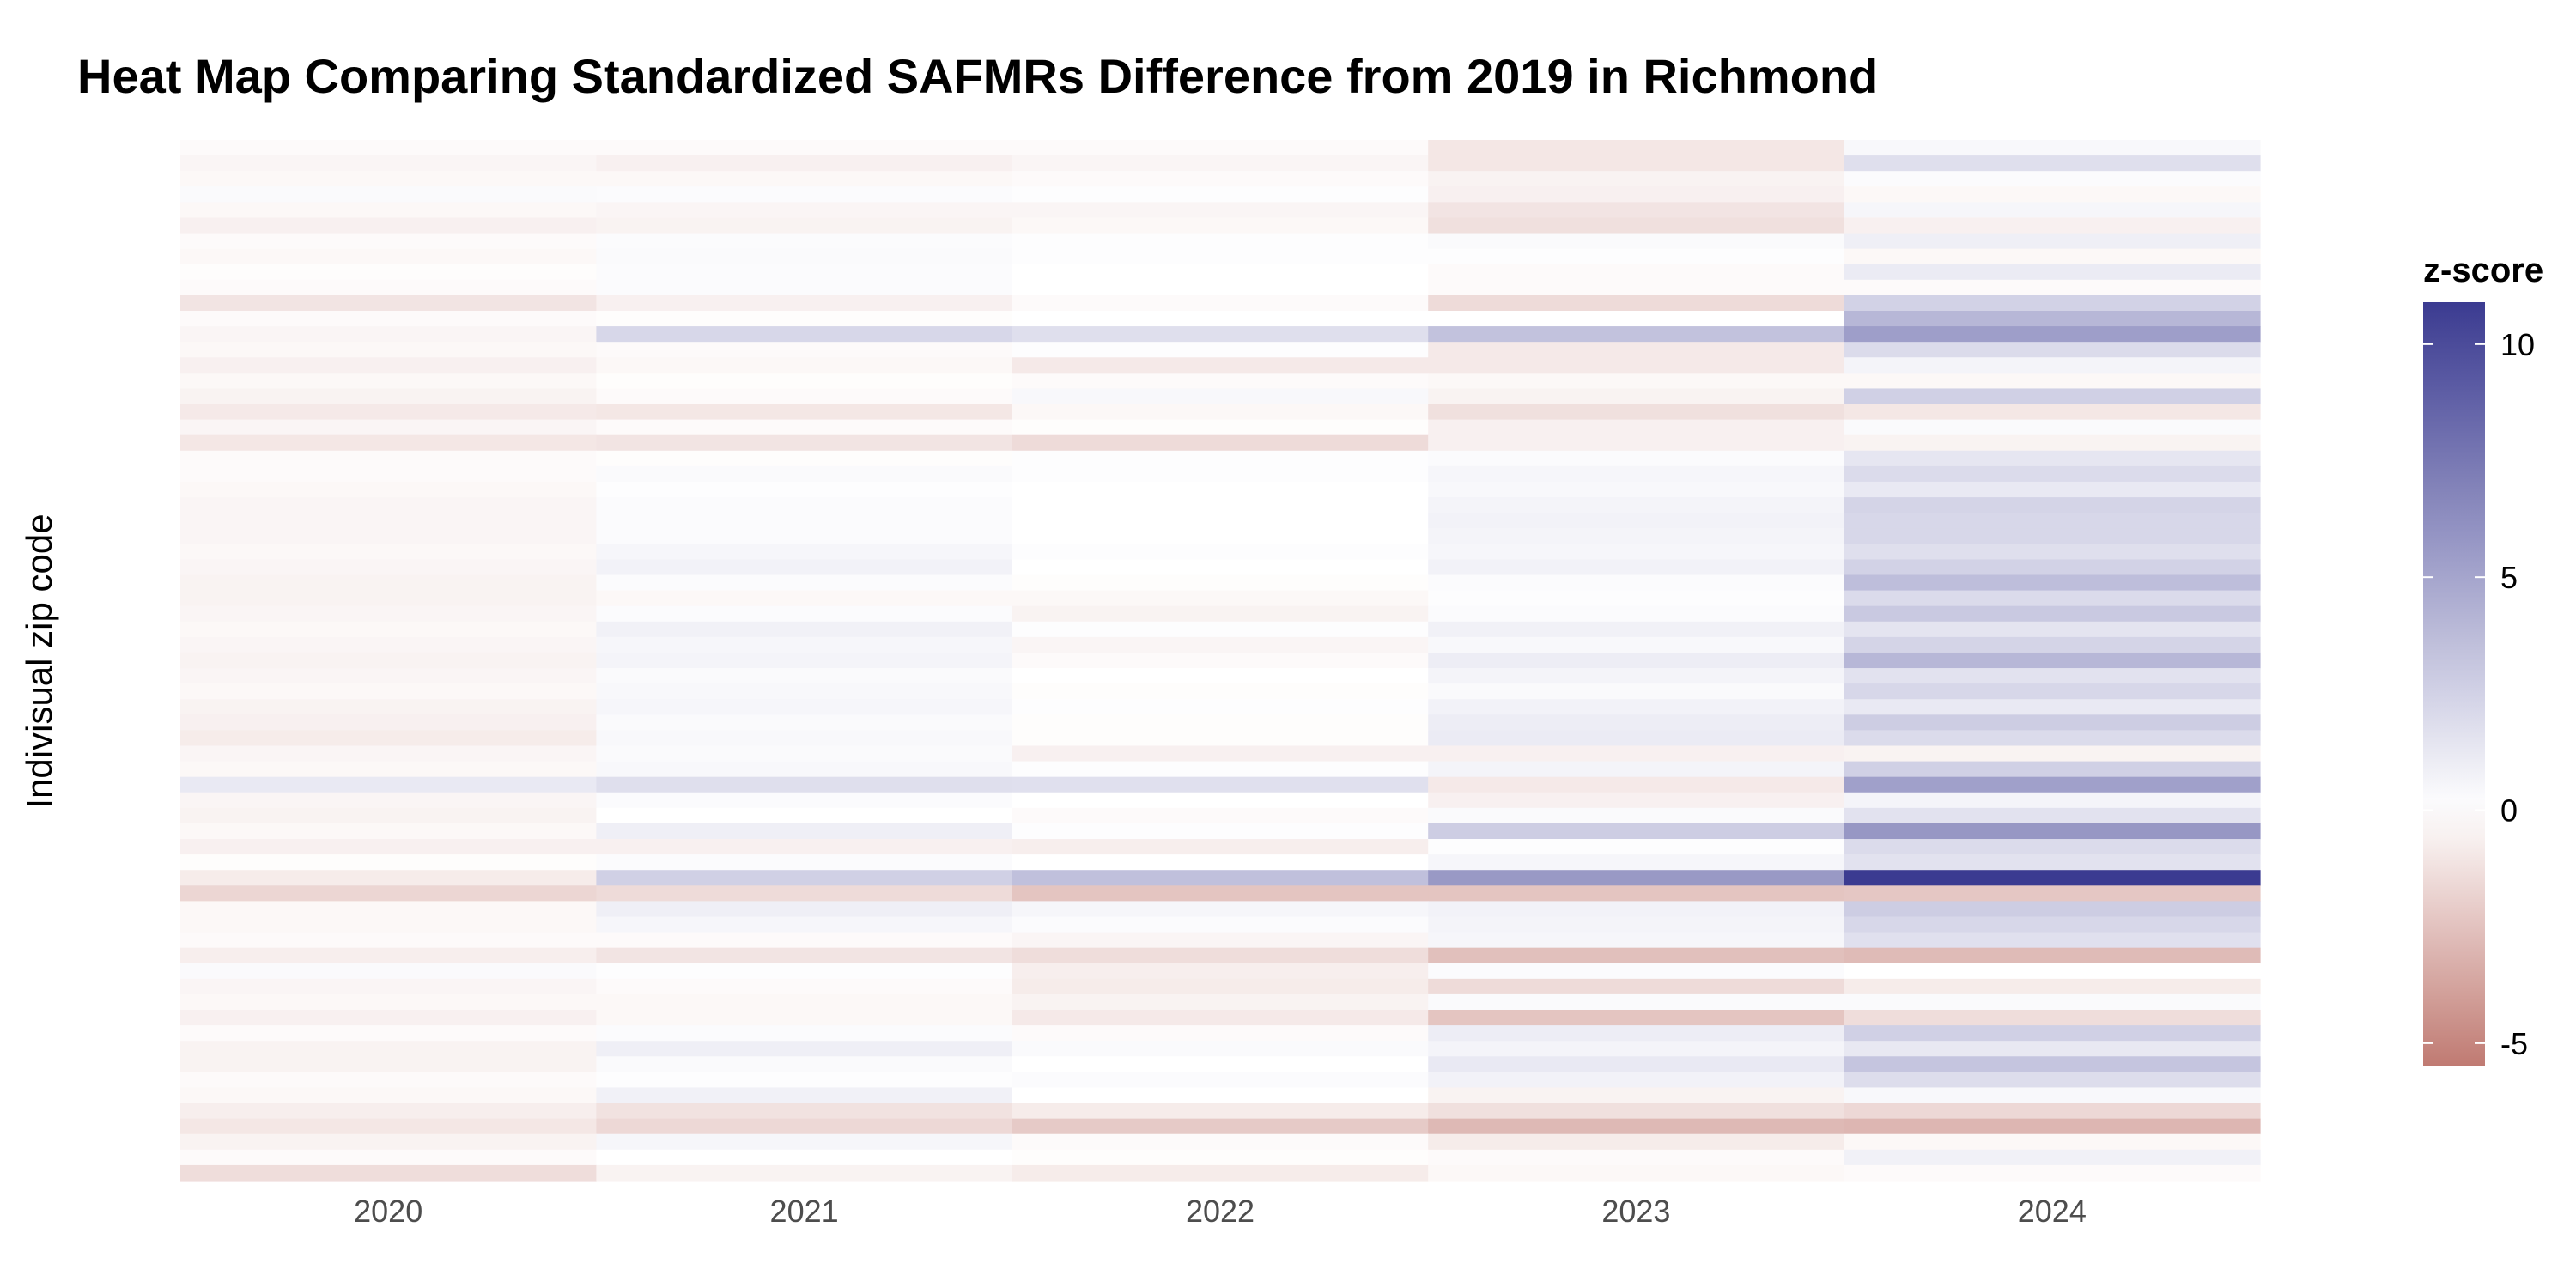  What do you see at coordinates (2509, 577) in the screenshot?
I see `legend-tick-label: 5` at bounding box center [2509, 577].